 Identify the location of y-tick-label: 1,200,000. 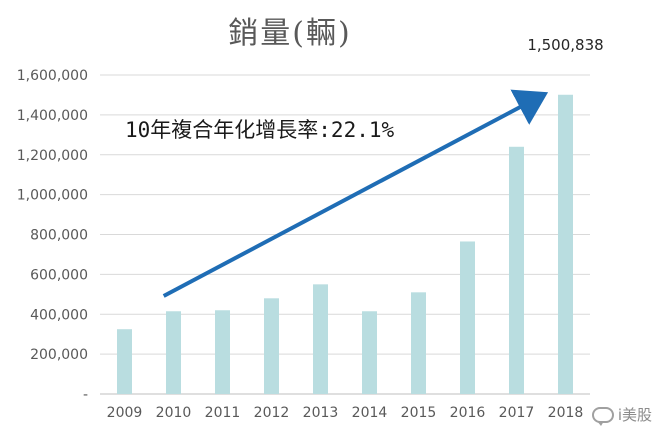
(52, 156).